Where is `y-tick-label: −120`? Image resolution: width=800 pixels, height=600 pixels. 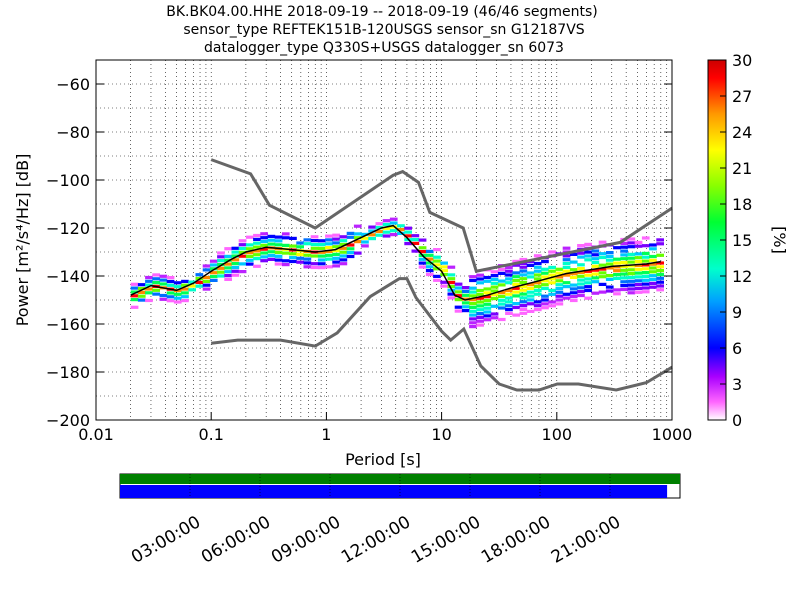
y-tick-label: −120 is located at coordinates (68, 228).